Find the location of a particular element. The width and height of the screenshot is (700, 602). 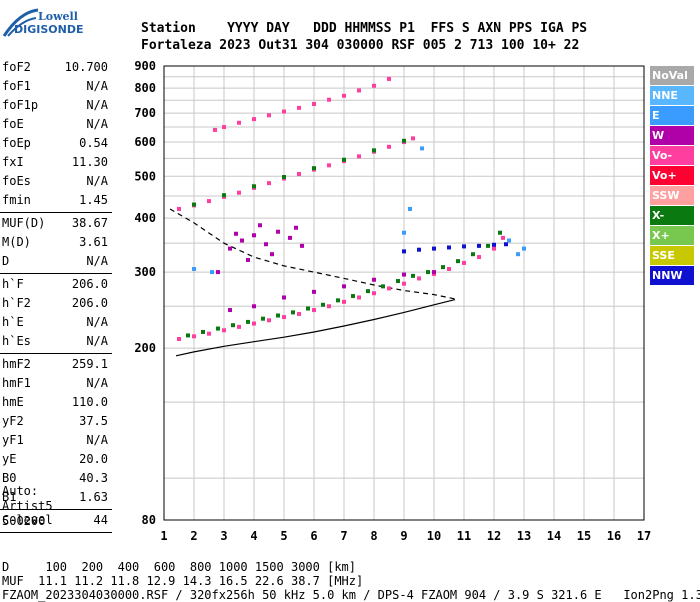

param-row: B0 40.3 is located at coordinates (56, 478).